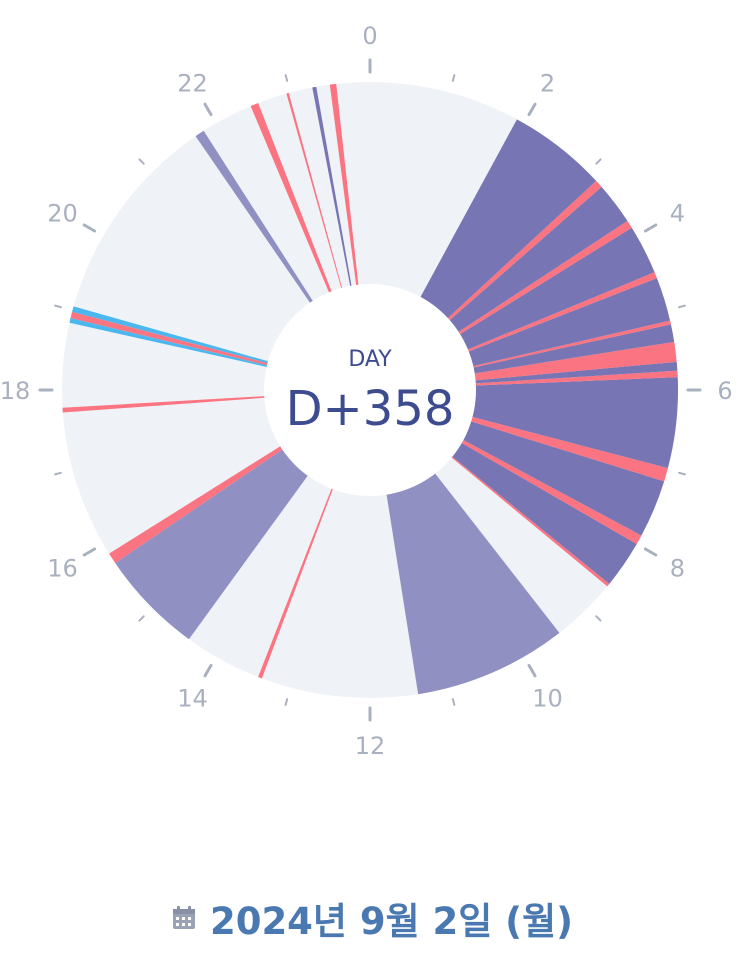 The height and width of the screenshot is (966, 743). What do you see at coordinates (192, 698) in the screenshot?
I see `hour-label: 14` at bounding box center [192, 698].